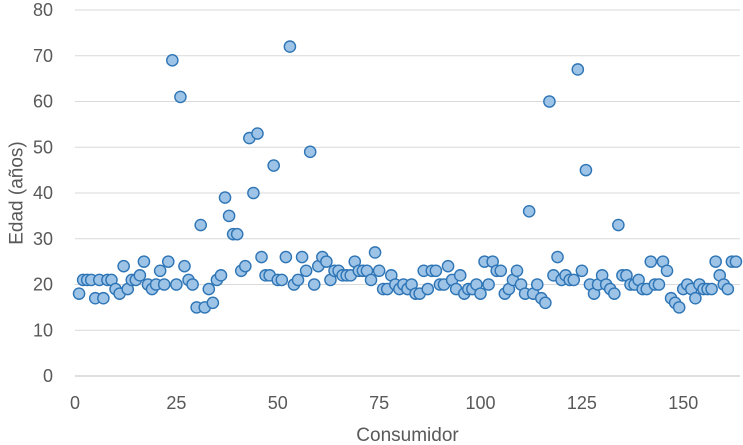 The image size is (743, 445). I want to click on y-tick-label: 40, so click(43, 193).